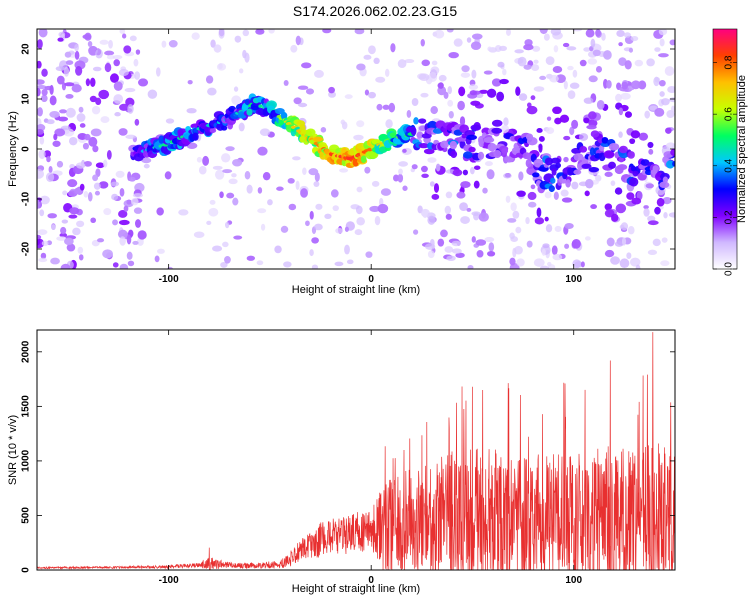 This screenshot has height=600, width=750. What do you see at coordinates (26, 248) in the screenshot?
I see `spectrogram-y-tick-label: -20` at bounding box center [26, 248].